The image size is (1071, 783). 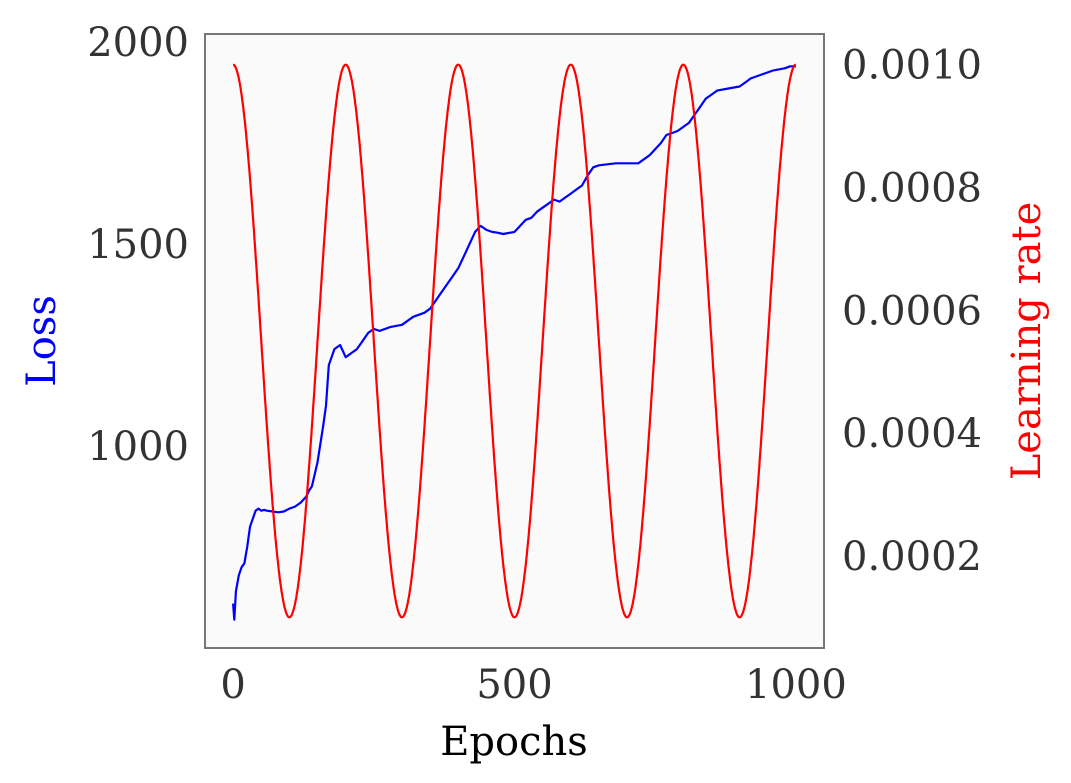 What do you see at coordinates (796, 685) in the screenshot?
I see `x-tick-label: 1000` at bounding box center [796, 685].